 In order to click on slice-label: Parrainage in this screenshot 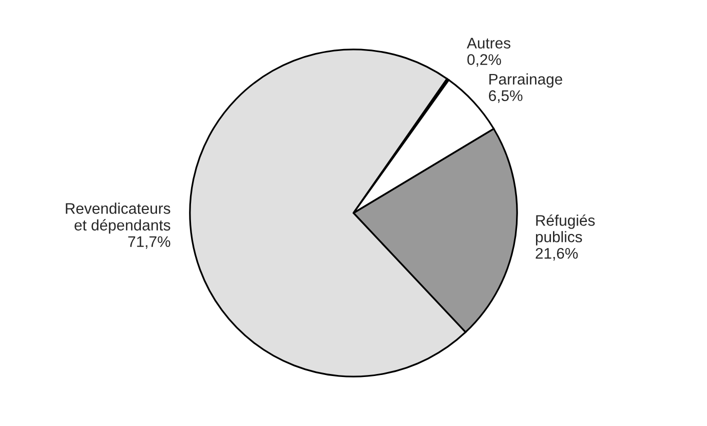, I will do `click(525, 80)`.